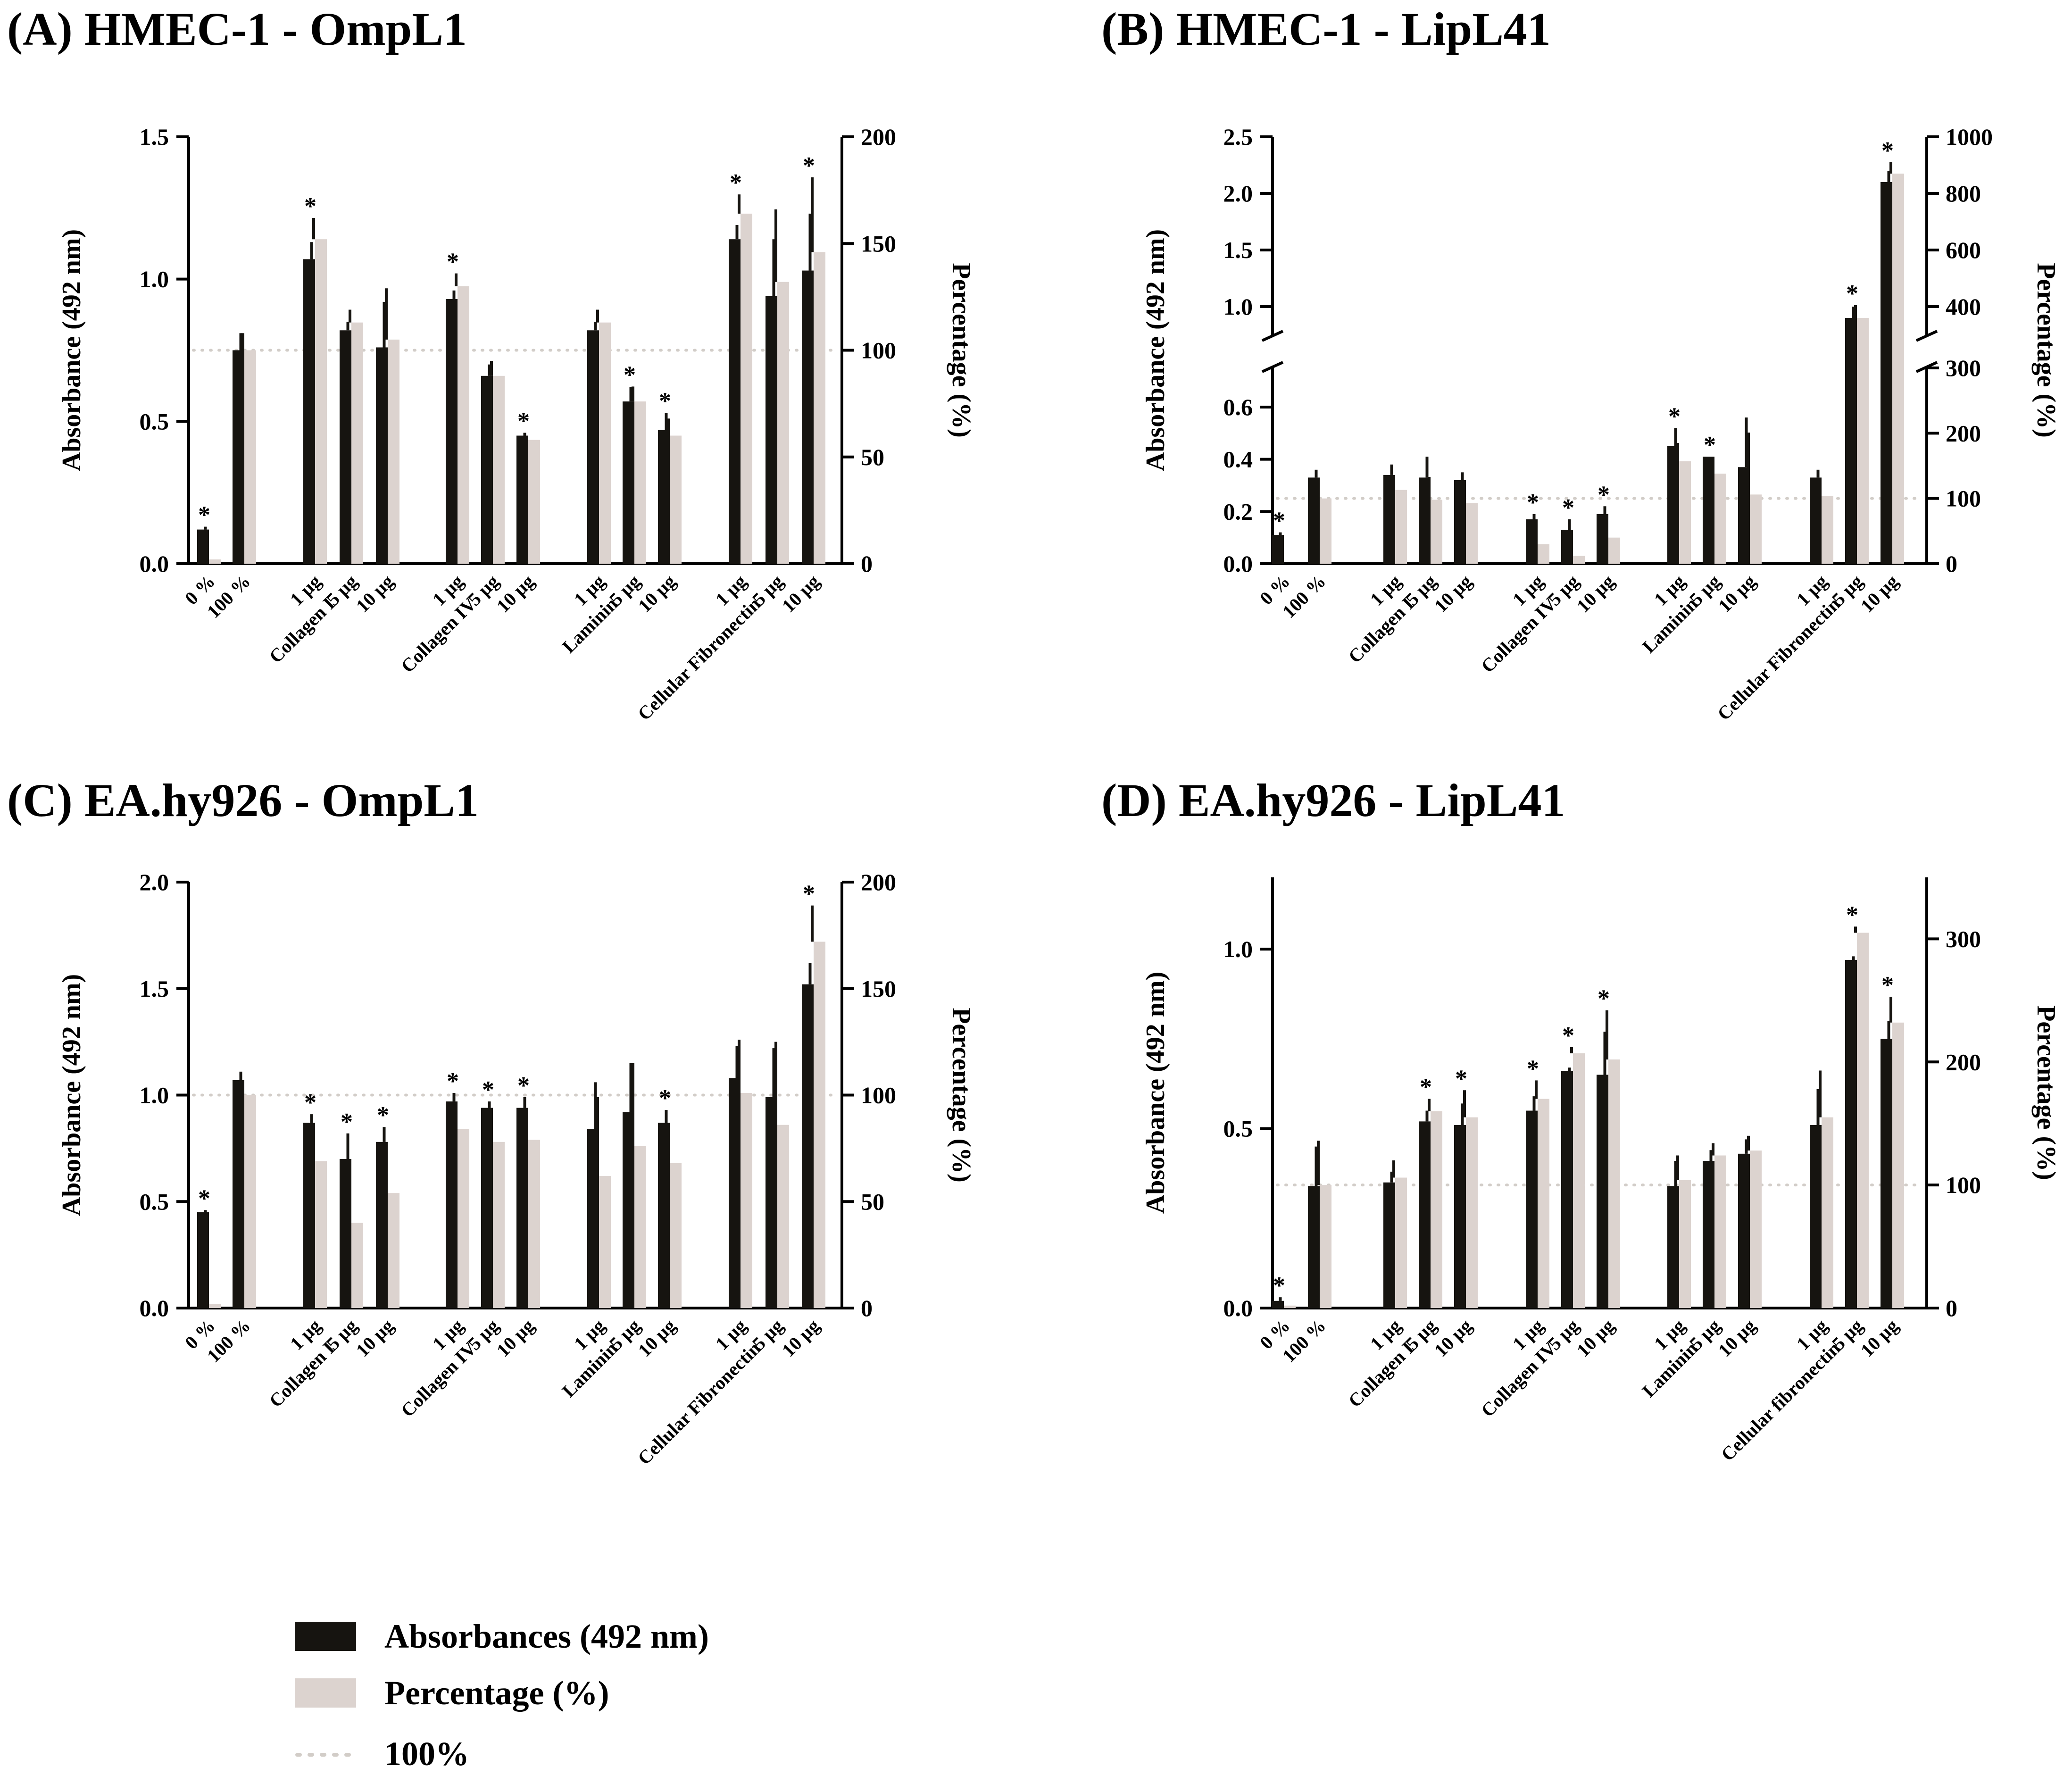 Image resolution: width=2072 pixels, height=1784 pixels. What do you see at coordinates (154, 1095) in the screenshot?
I see `panel-c-left-tick-label: 1.0` at bounding box center [154, 1095].